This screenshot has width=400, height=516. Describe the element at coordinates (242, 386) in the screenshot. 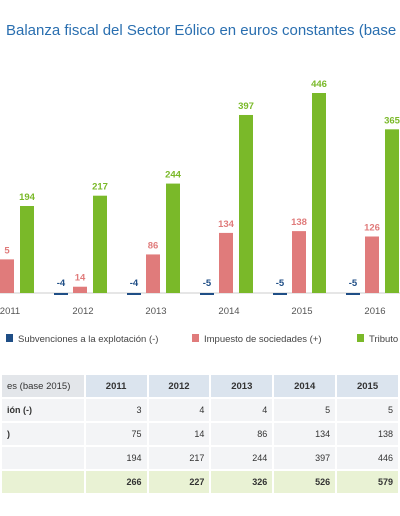

I see `table-header-year: 2013` at that location.